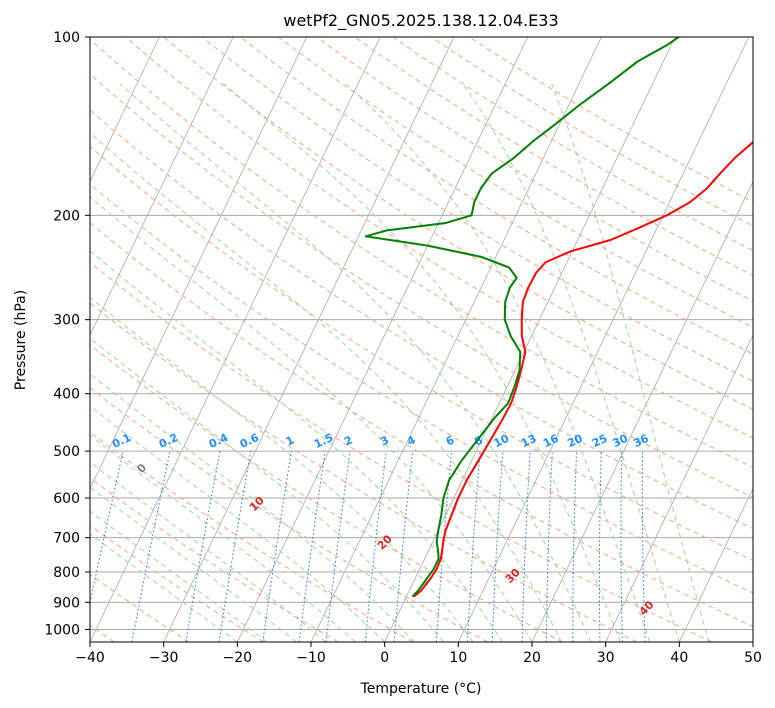 The height and width of the screenshot is (708, 775). I want to click on y-tick-label: 500, so click(66, 452).